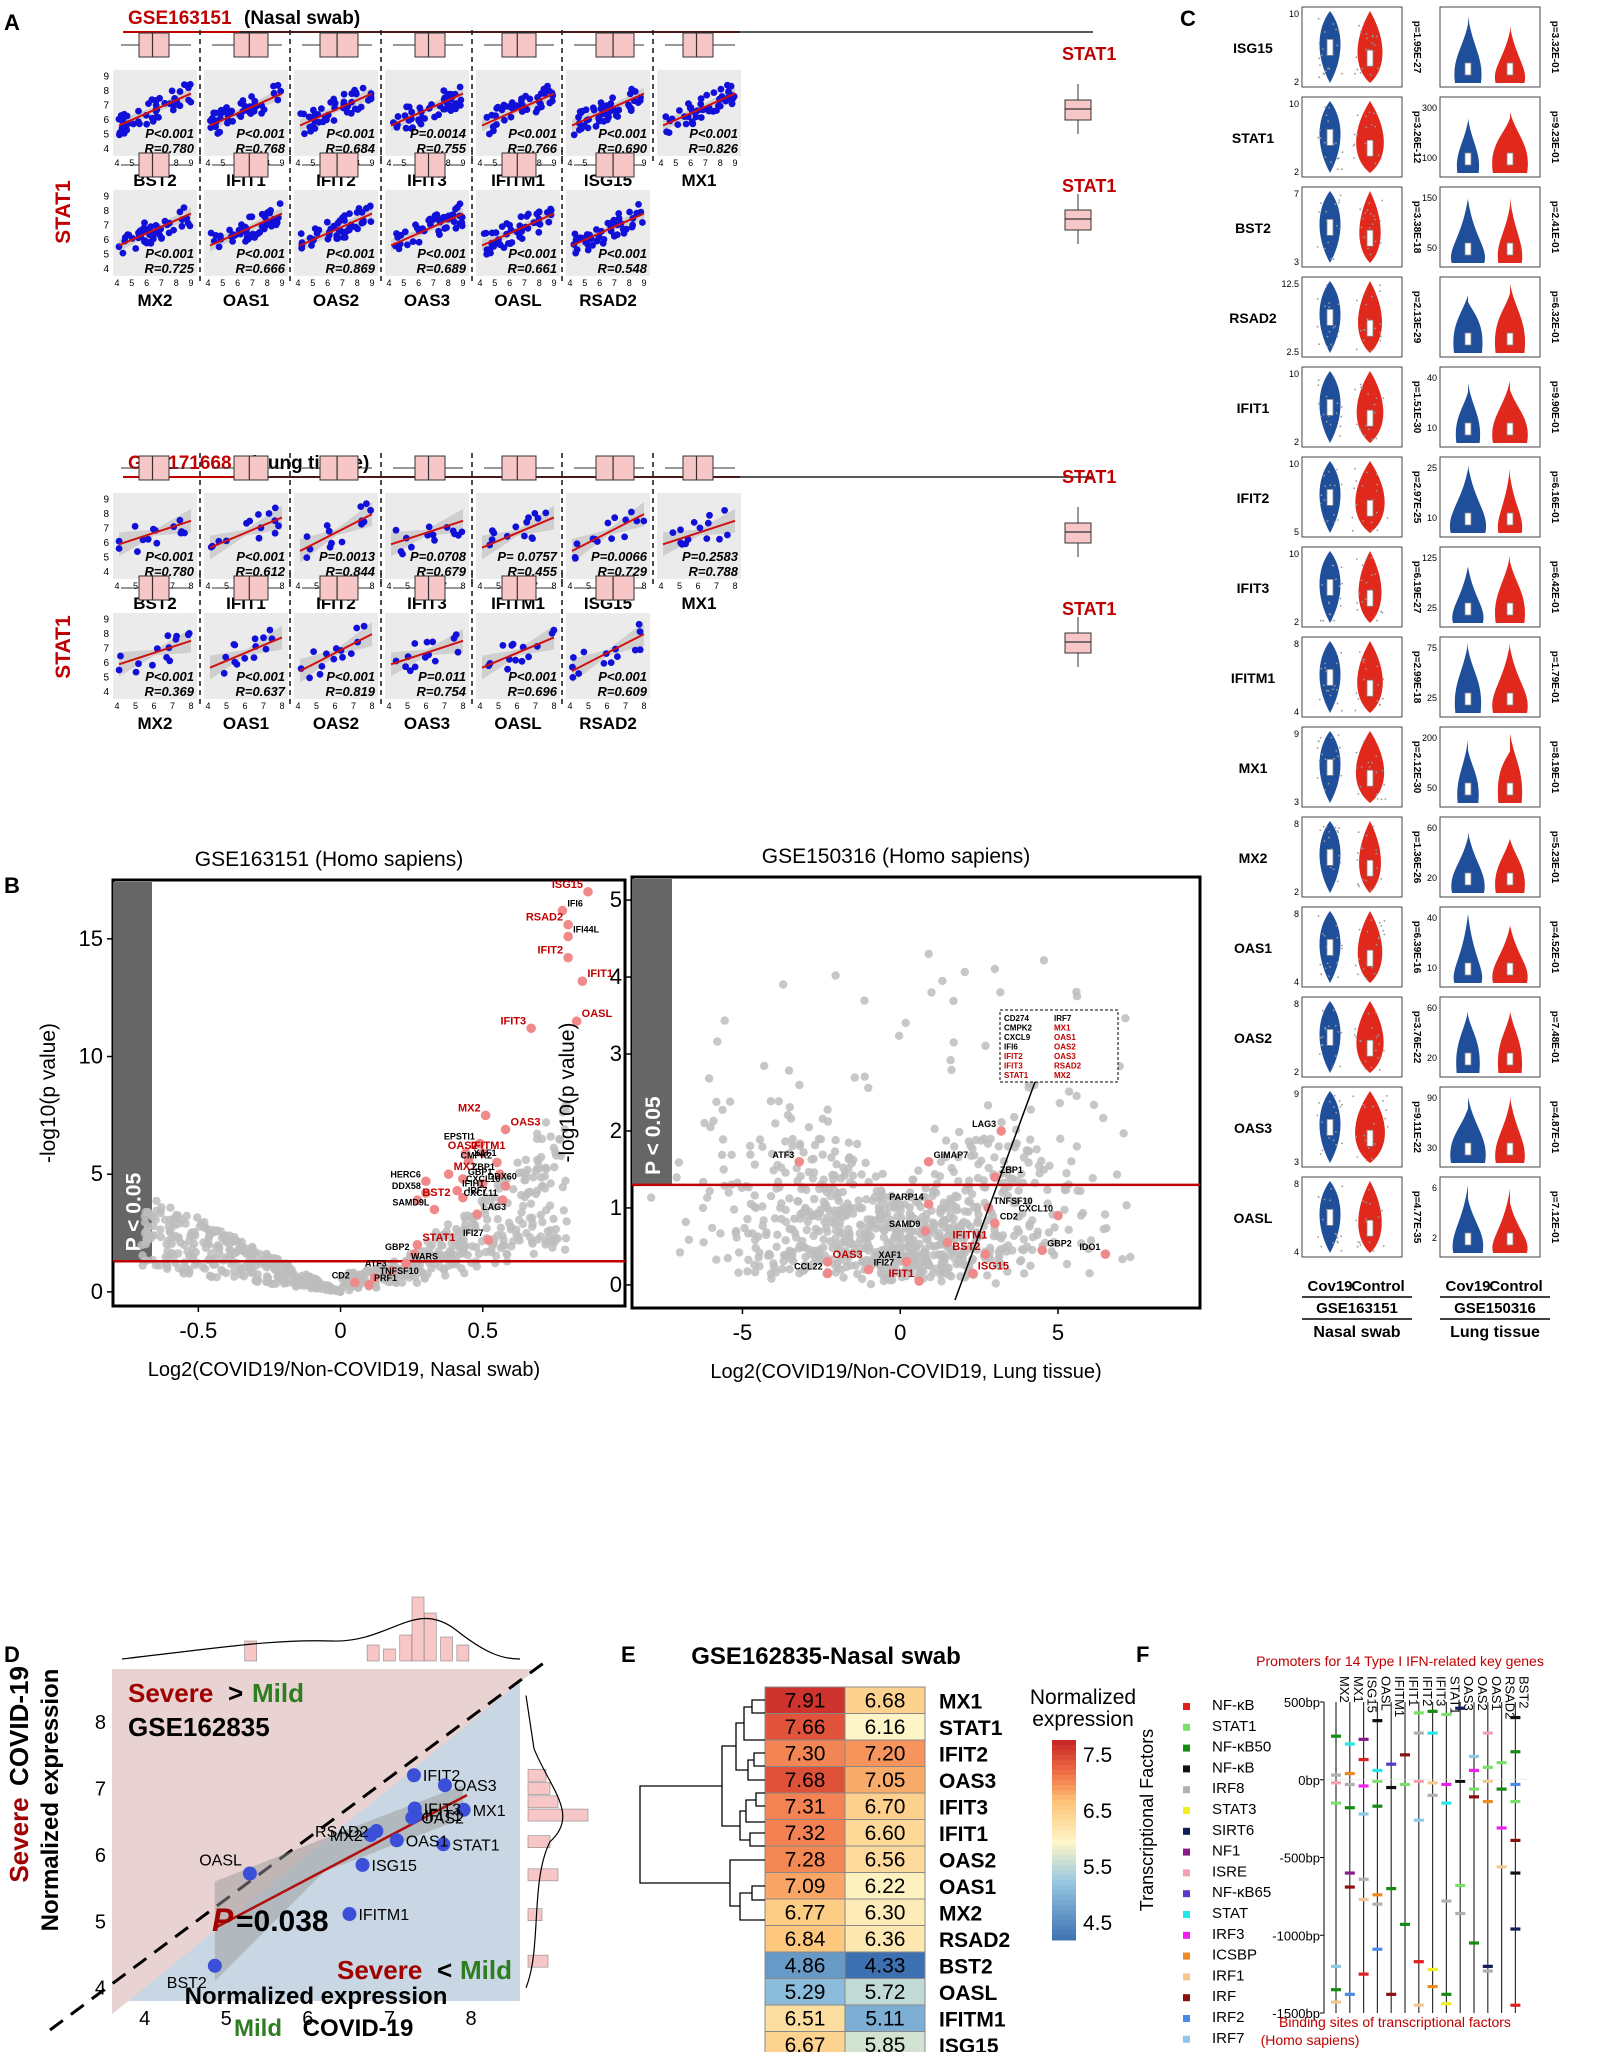 The image size is (1604, 2052). What do you see at coordinates (1432, 788) in the screenshot?
I see `violin-ytick: 50` at bounding box center [1432, 788].